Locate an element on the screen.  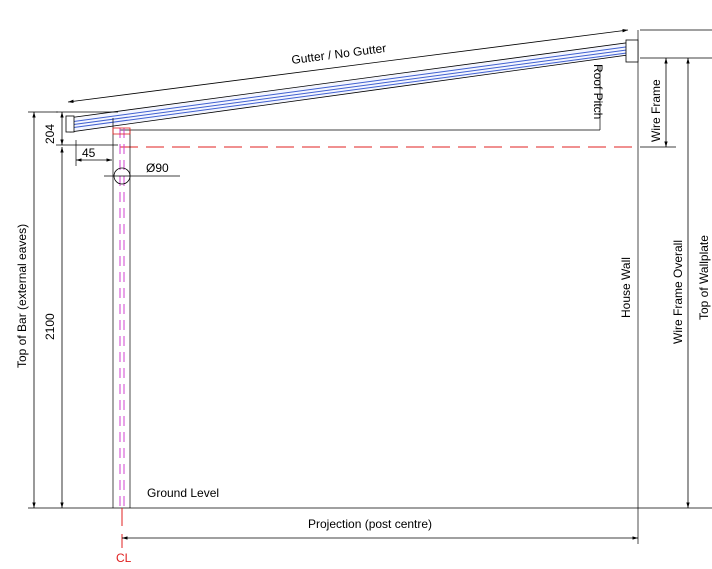
bar-depth-label: 204 is located at coordinates (50, 134).